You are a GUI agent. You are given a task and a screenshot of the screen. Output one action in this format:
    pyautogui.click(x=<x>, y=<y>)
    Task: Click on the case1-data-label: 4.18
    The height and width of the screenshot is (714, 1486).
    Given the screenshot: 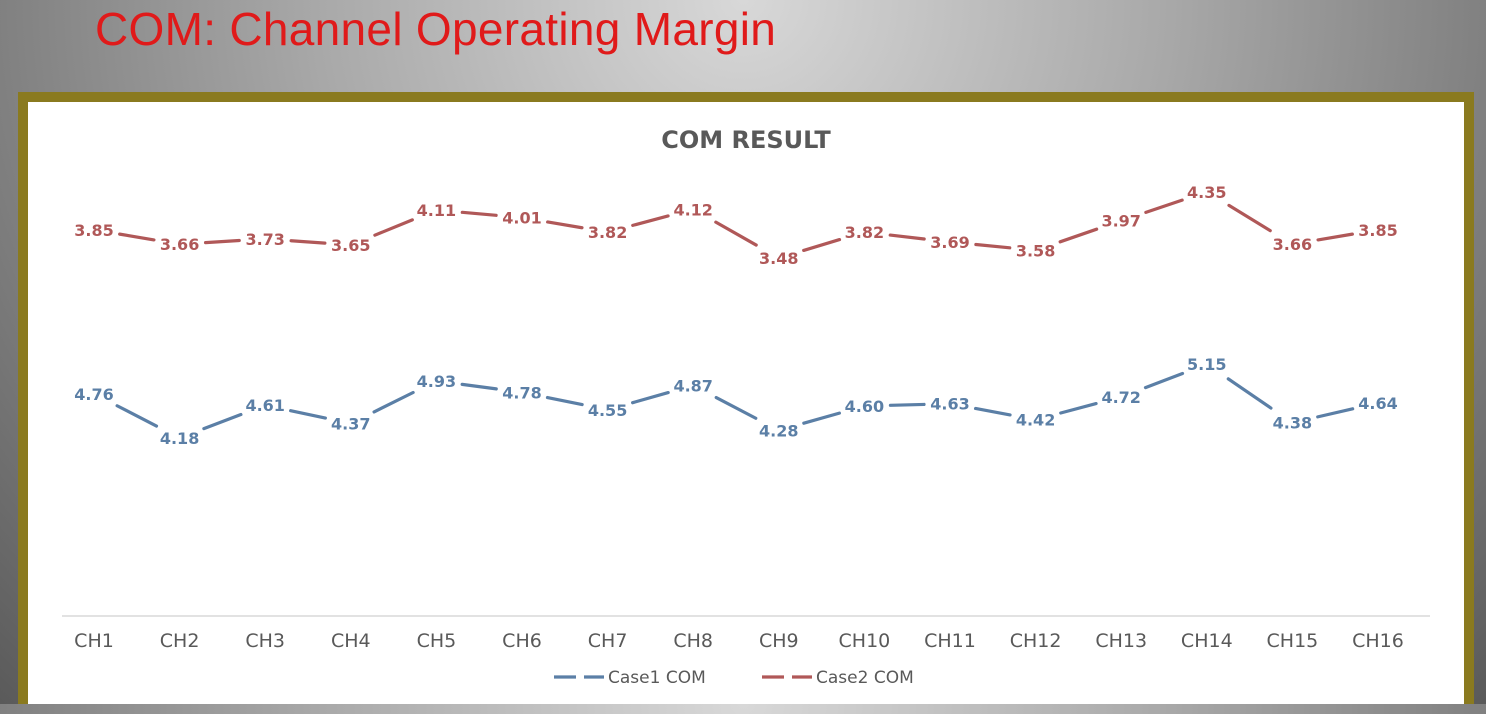 What is the action you would take?
    pyautogui.click(x=179, y=438)
    